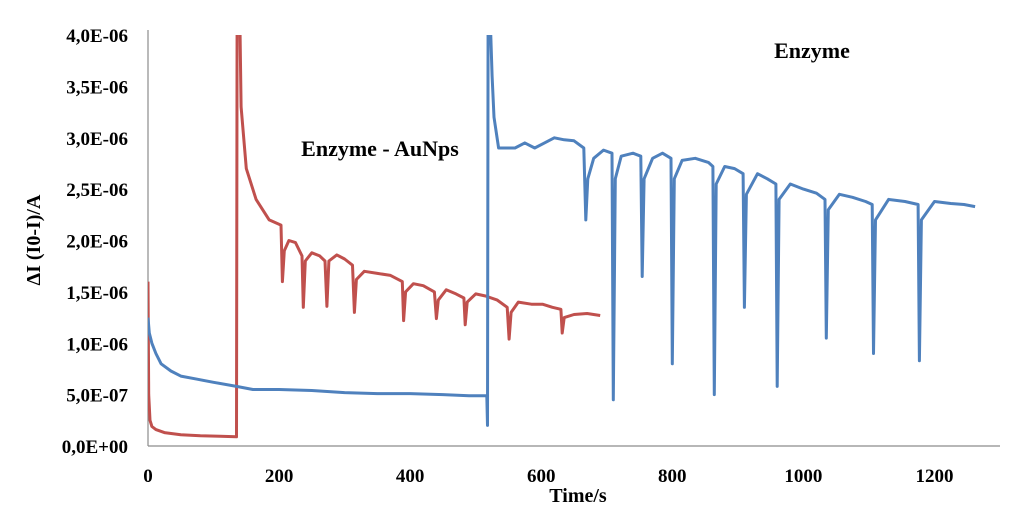 Image resolution: width=1024 pixels, height=523 pixels. I want to click on y-tick-label: 5,0E-07, so click(97, 396).